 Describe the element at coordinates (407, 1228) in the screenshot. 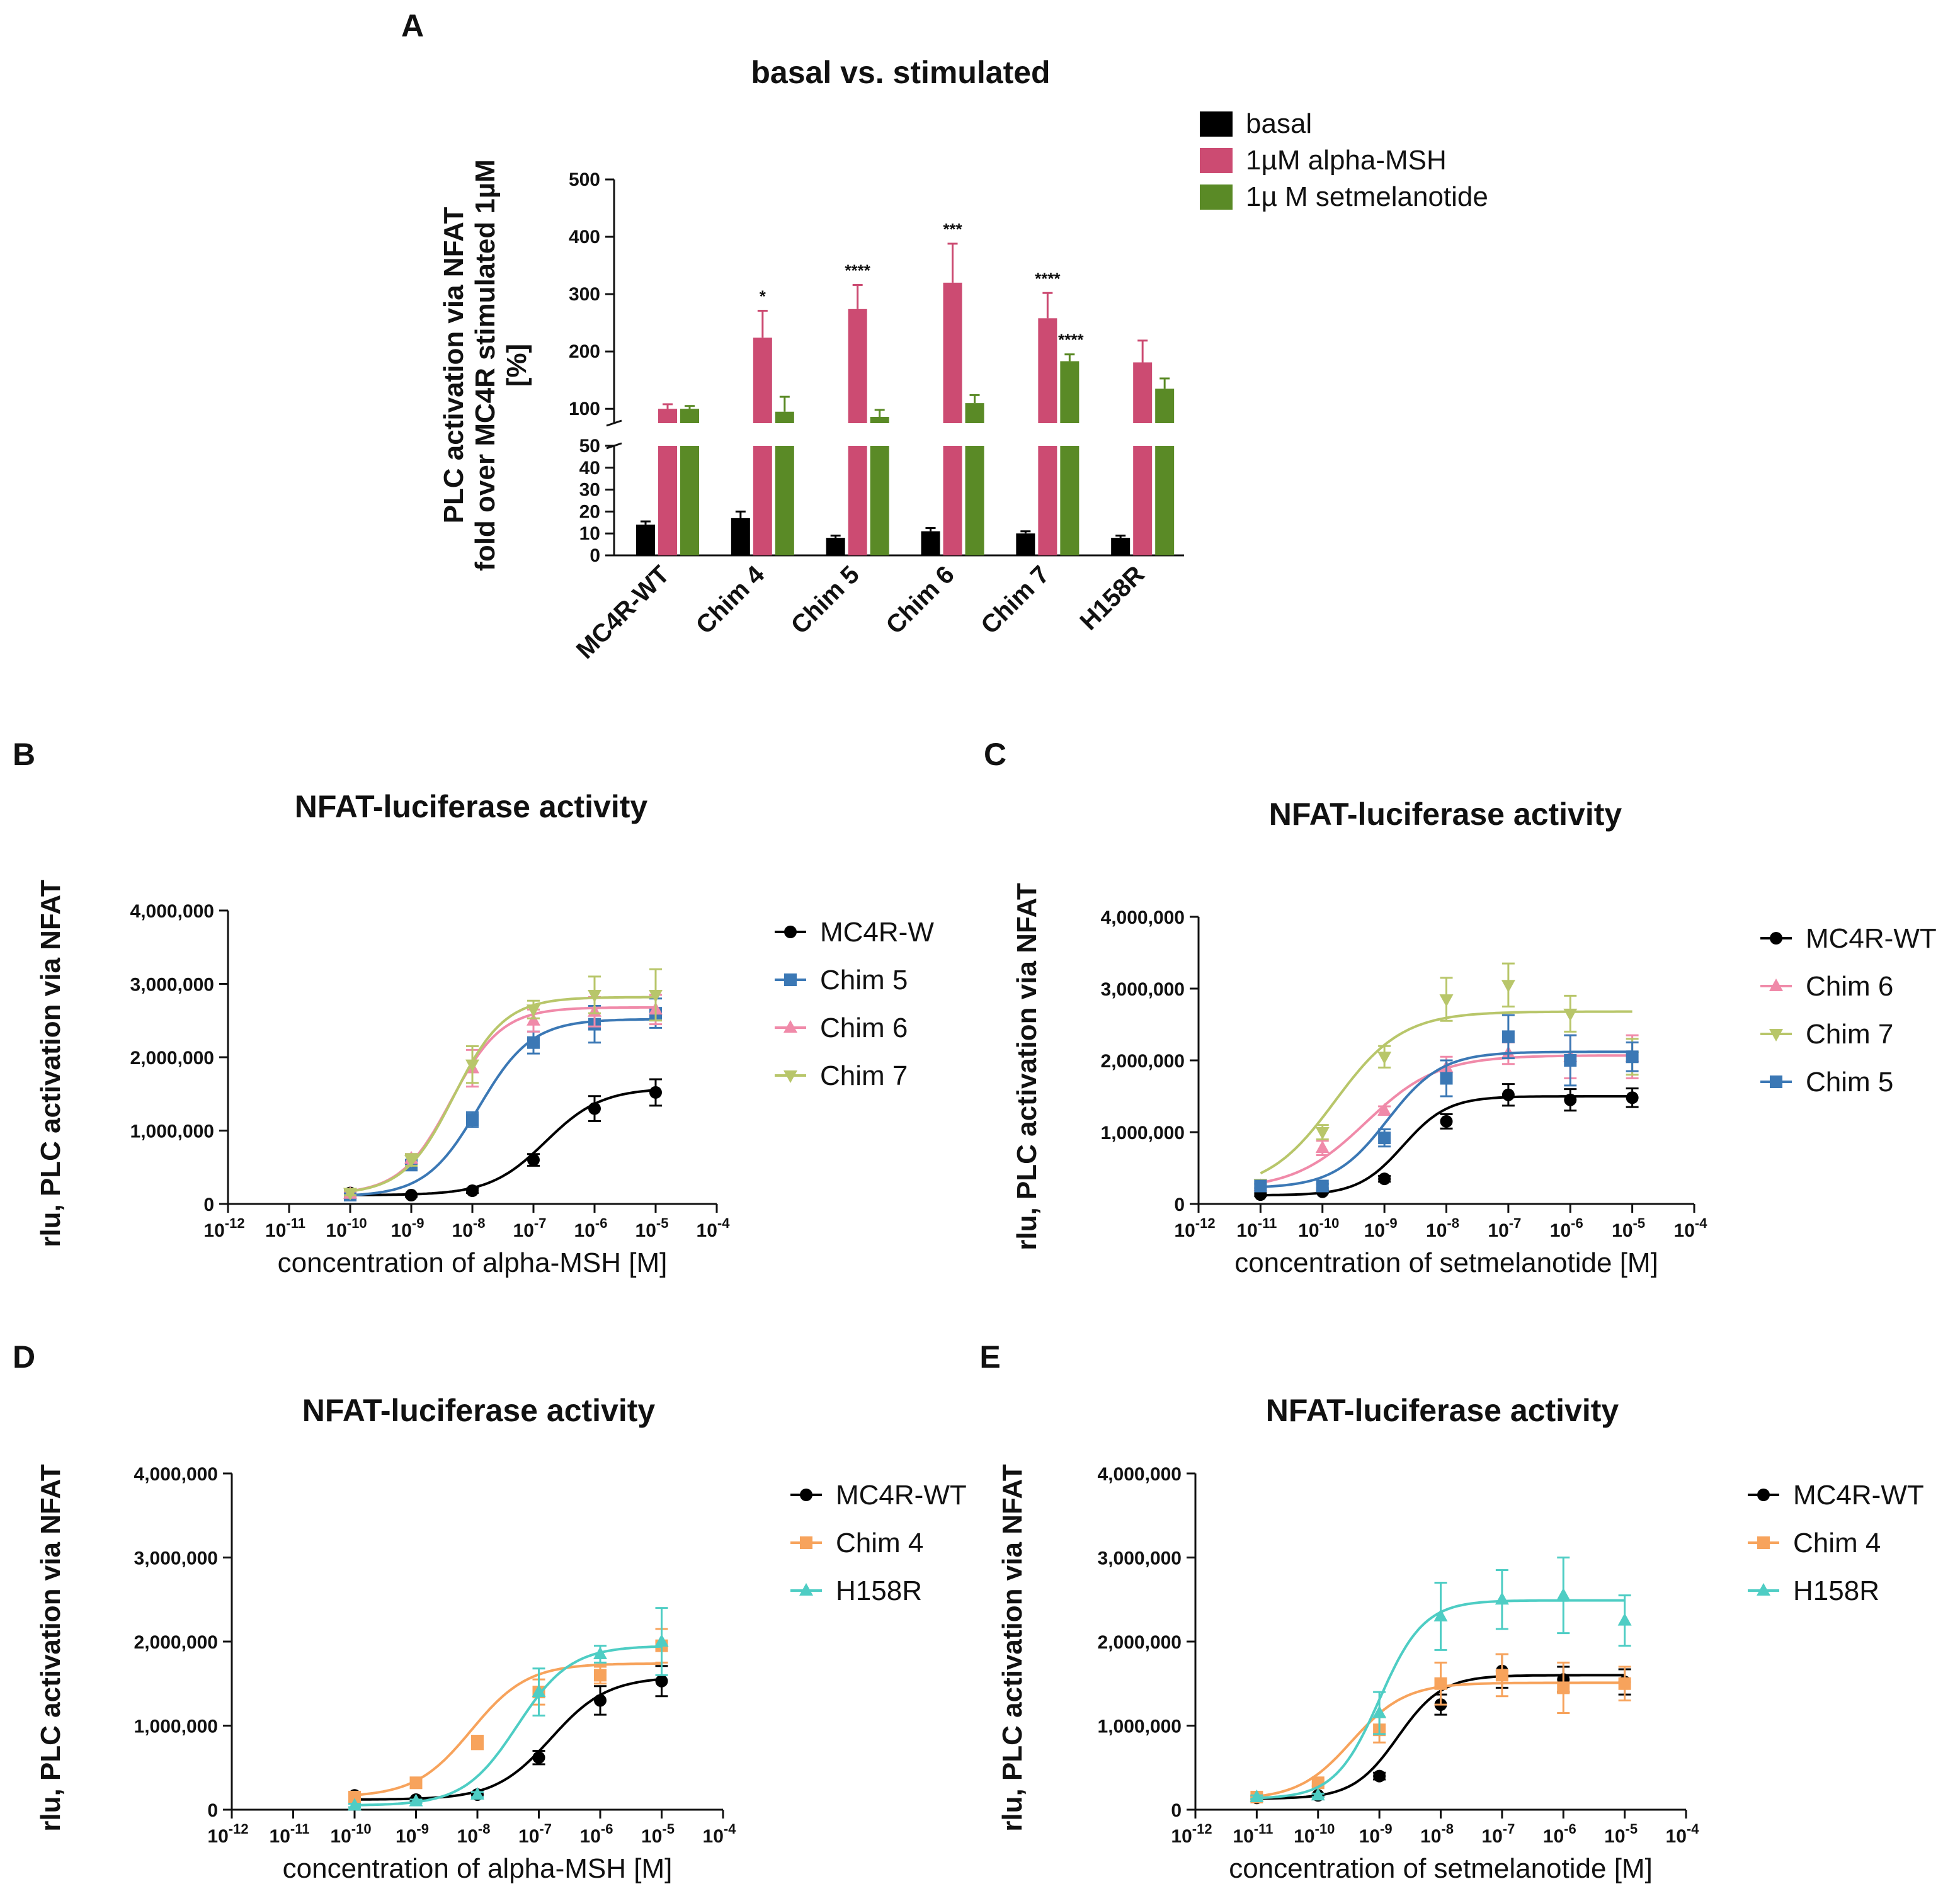

I see `x-tick-label: 10⁻⁹` at that location.